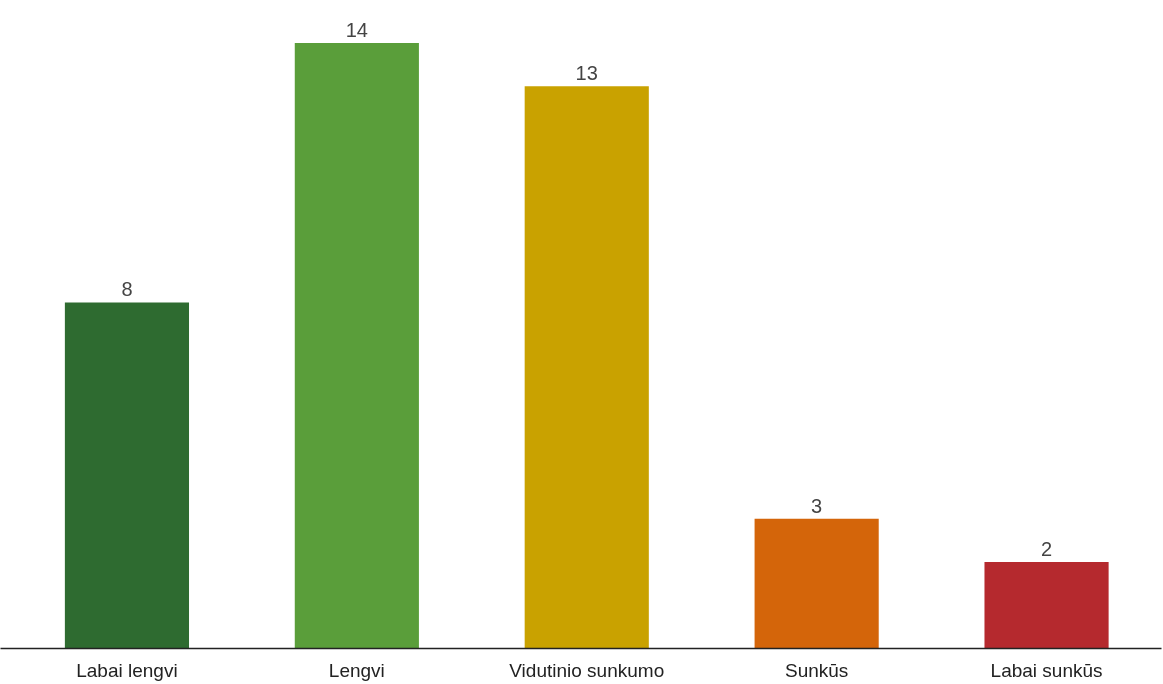 The image size is (1163, 684). I want to click on data-label: 14, so click(356, 29).